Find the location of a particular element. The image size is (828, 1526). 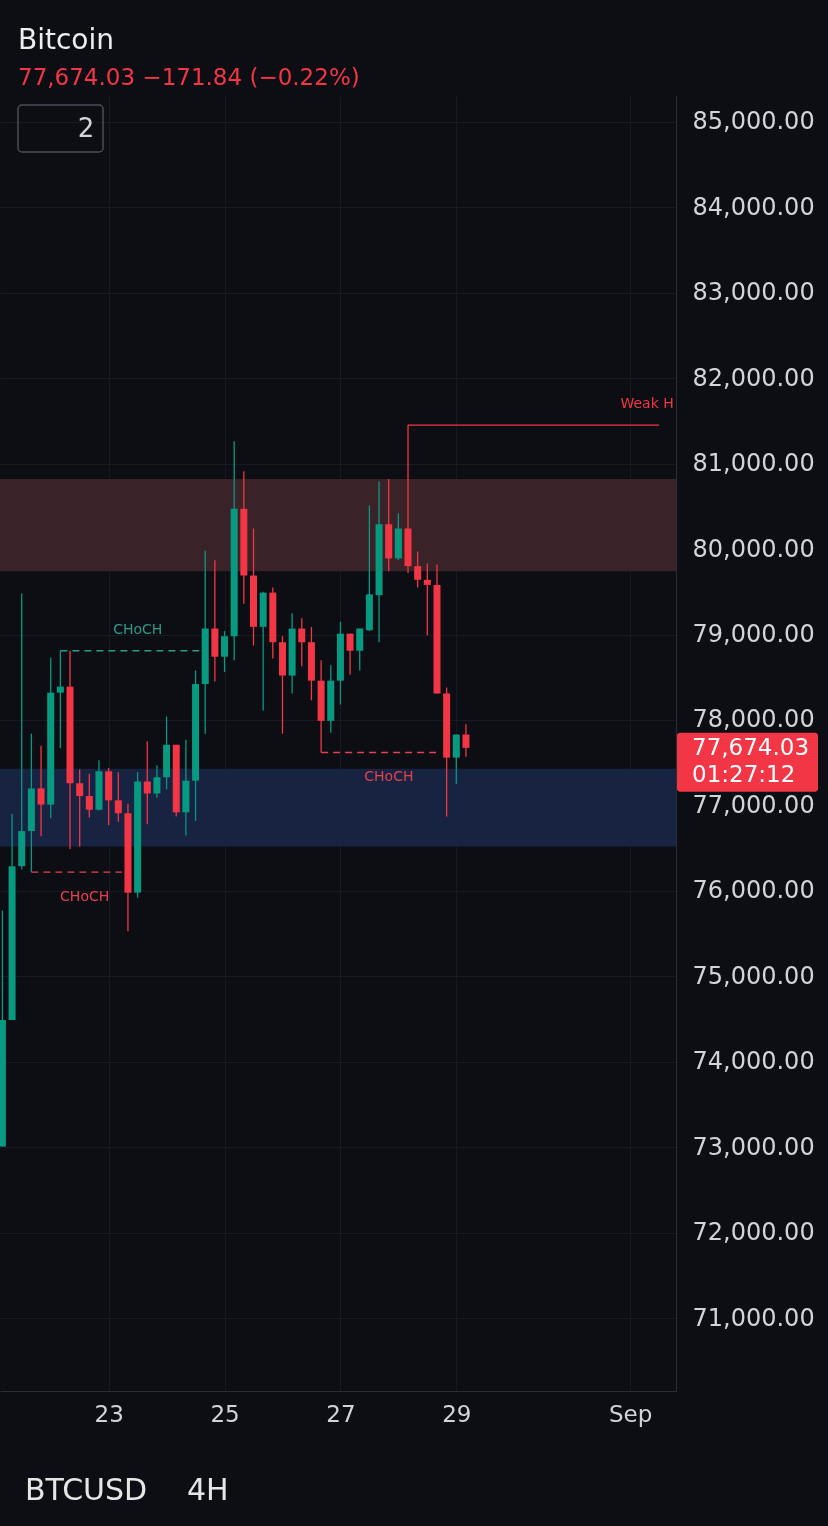

y-tick-label: 75,000.00 is located at coordinates (753, 975).